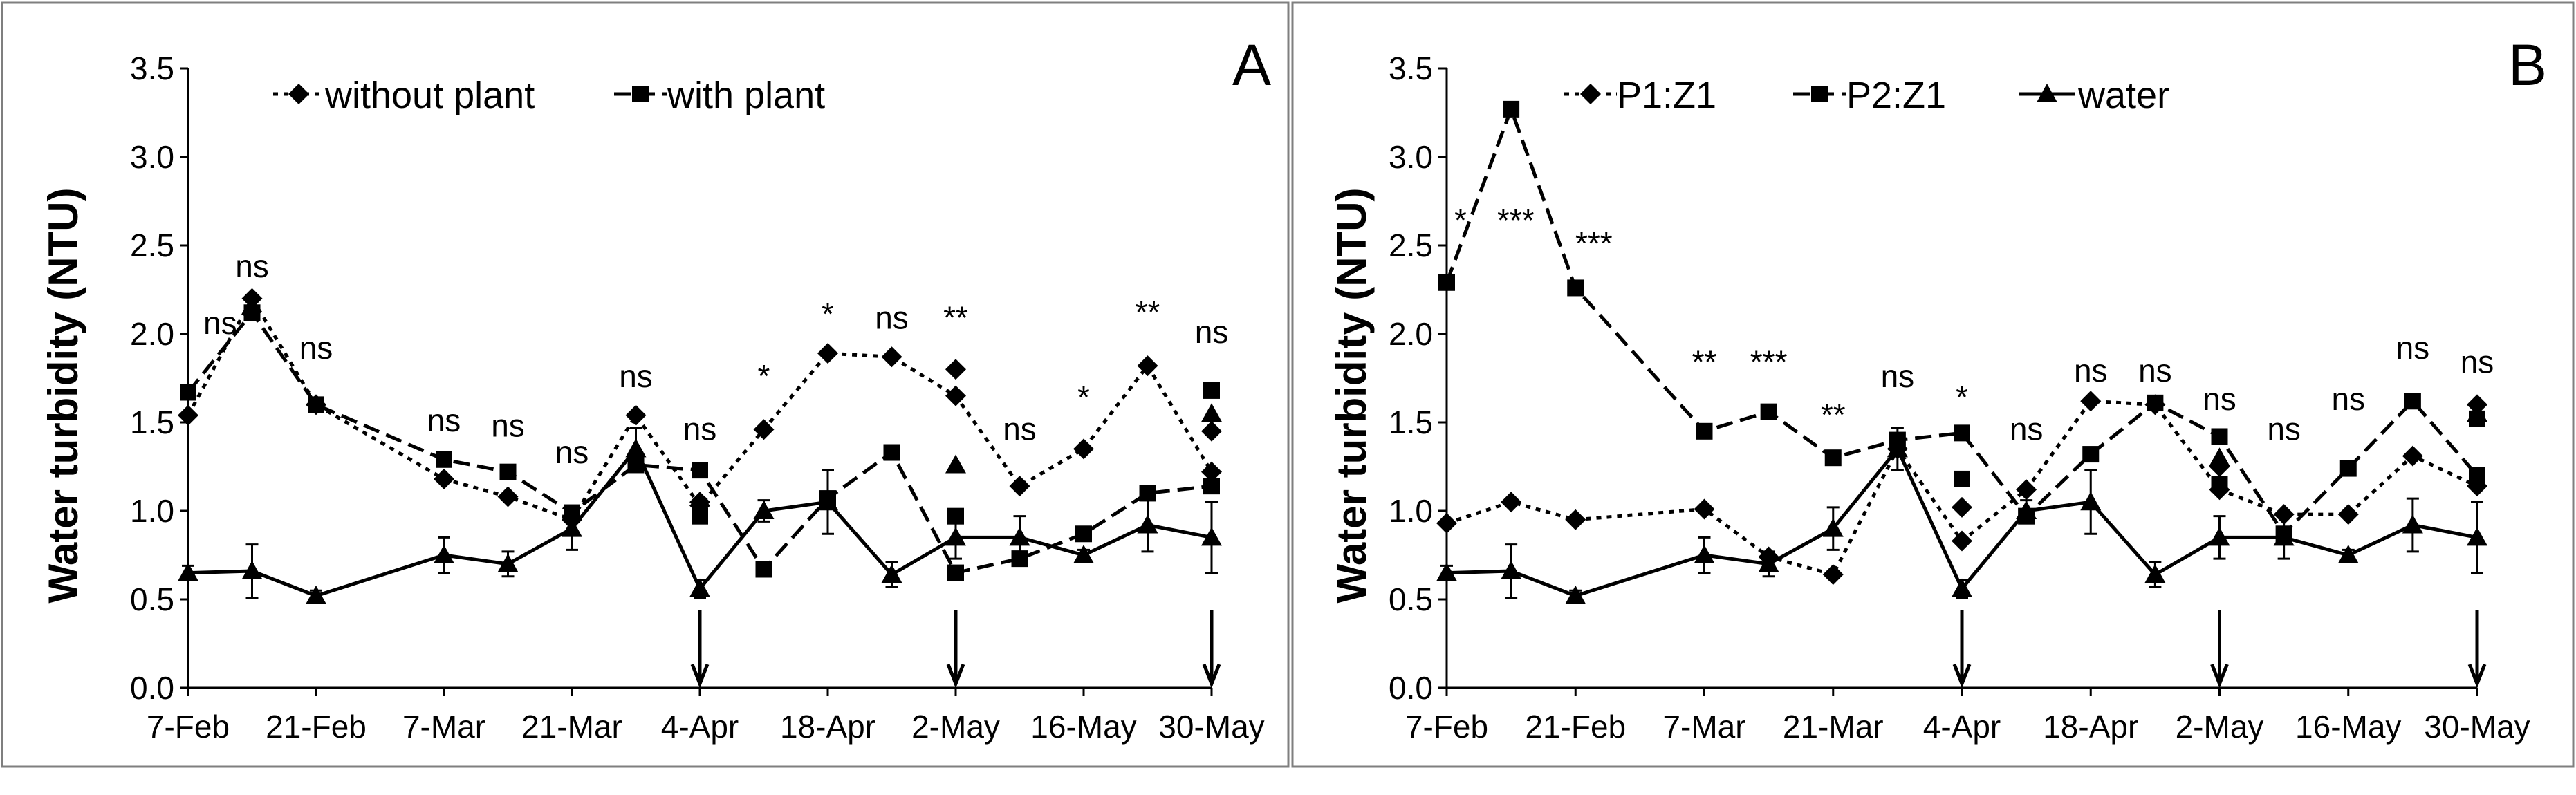 The width and height of the screenshot is (2576, 795). Describe the element at coordinates (298, 94) in the screenshot. I see `panel-a-legend-marker-without-plant` at that location.